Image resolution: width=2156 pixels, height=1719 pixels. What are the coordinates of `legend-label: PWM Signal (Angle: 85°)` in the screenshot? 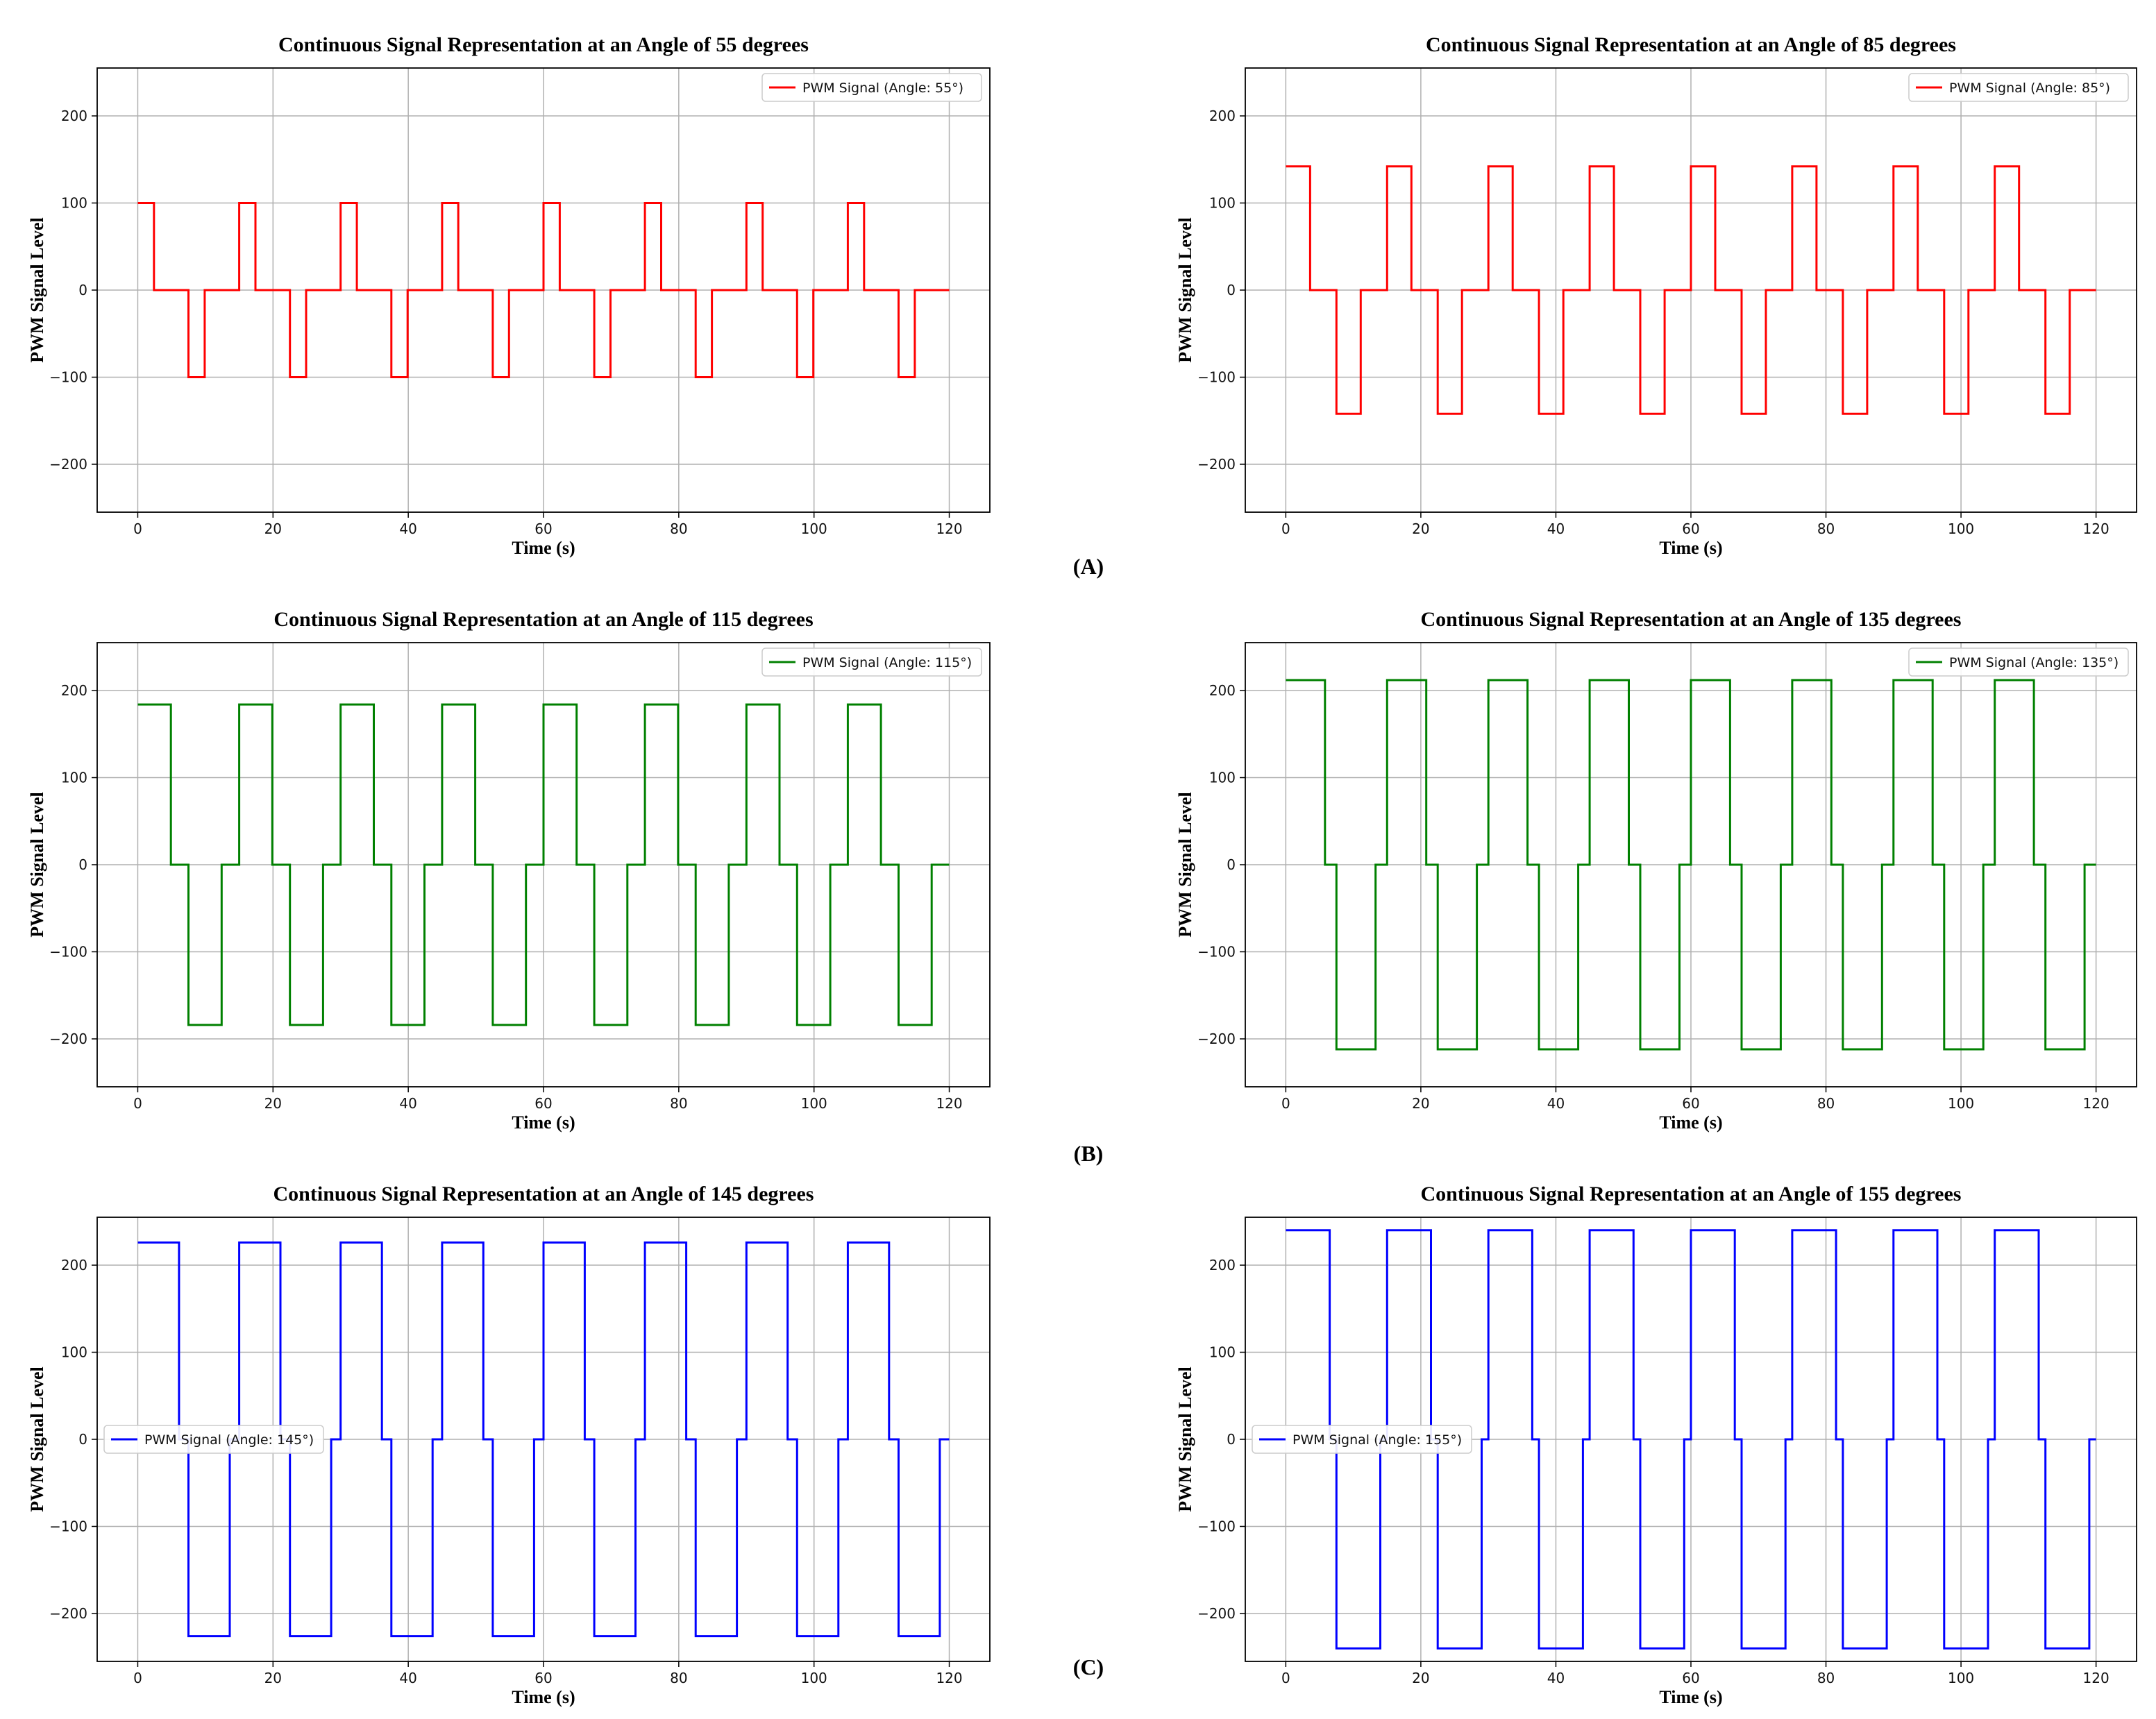 It's located at (2030, 88).